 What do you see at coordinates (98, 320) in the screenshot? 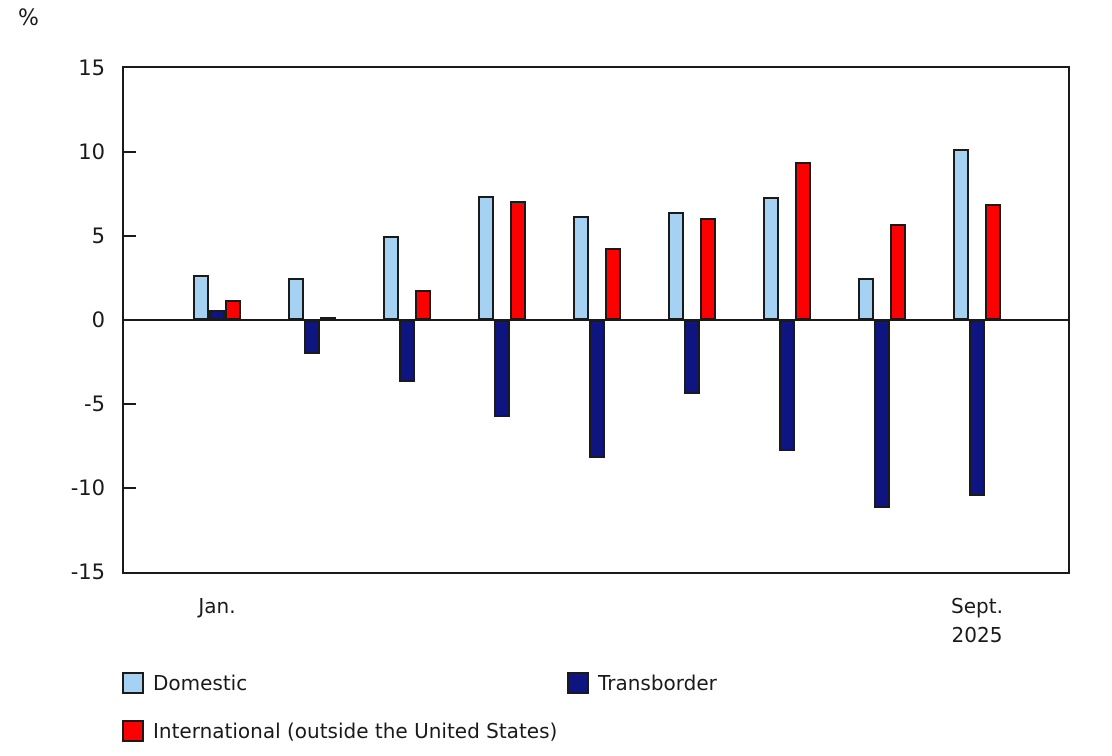
I see `y-tick-label-0: 0` at bounding box center [98, 320].